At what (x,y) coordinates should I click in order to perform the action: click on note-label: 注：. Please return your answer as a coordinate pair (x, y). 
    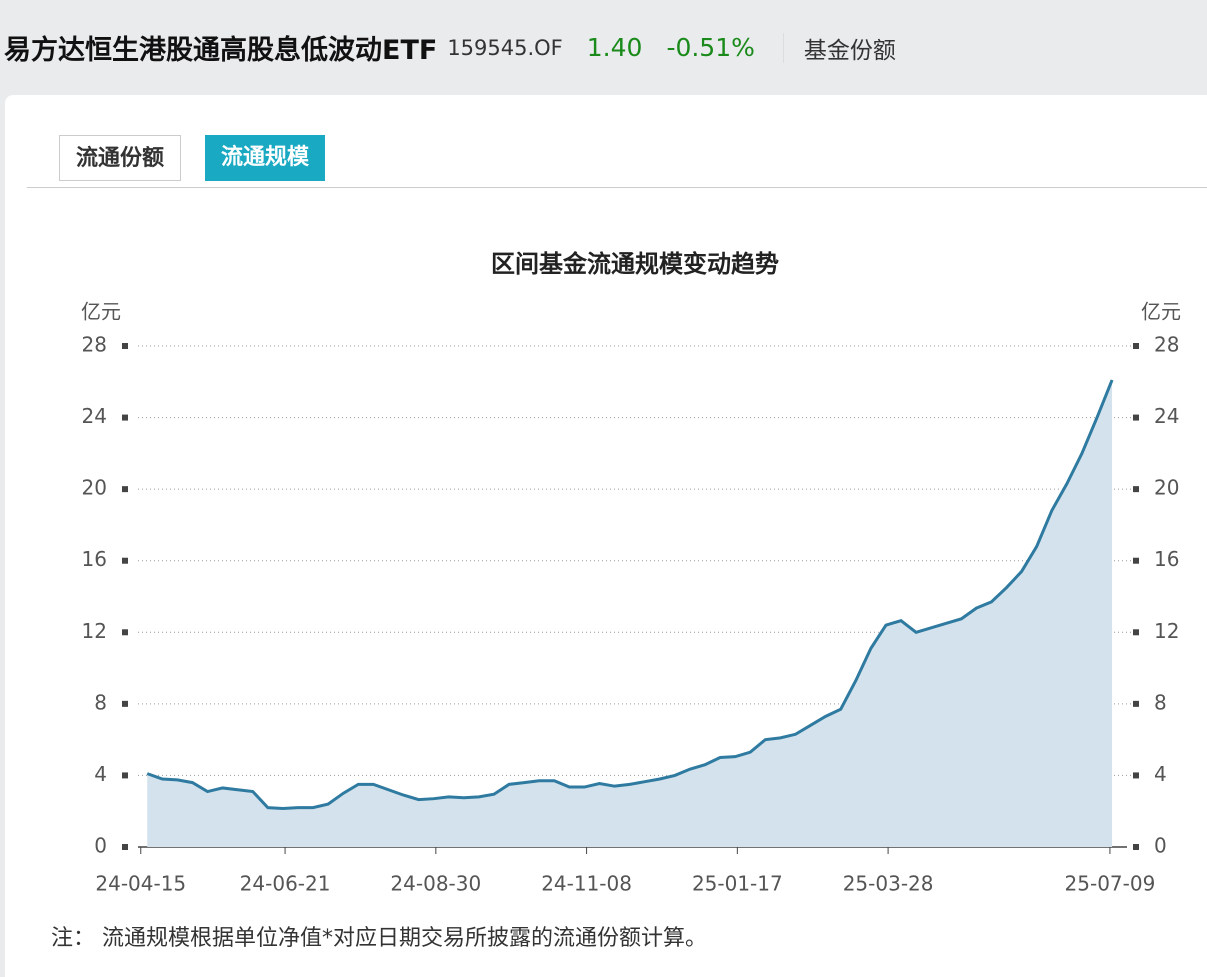
    Looking at the image, I should click on (73, 938).